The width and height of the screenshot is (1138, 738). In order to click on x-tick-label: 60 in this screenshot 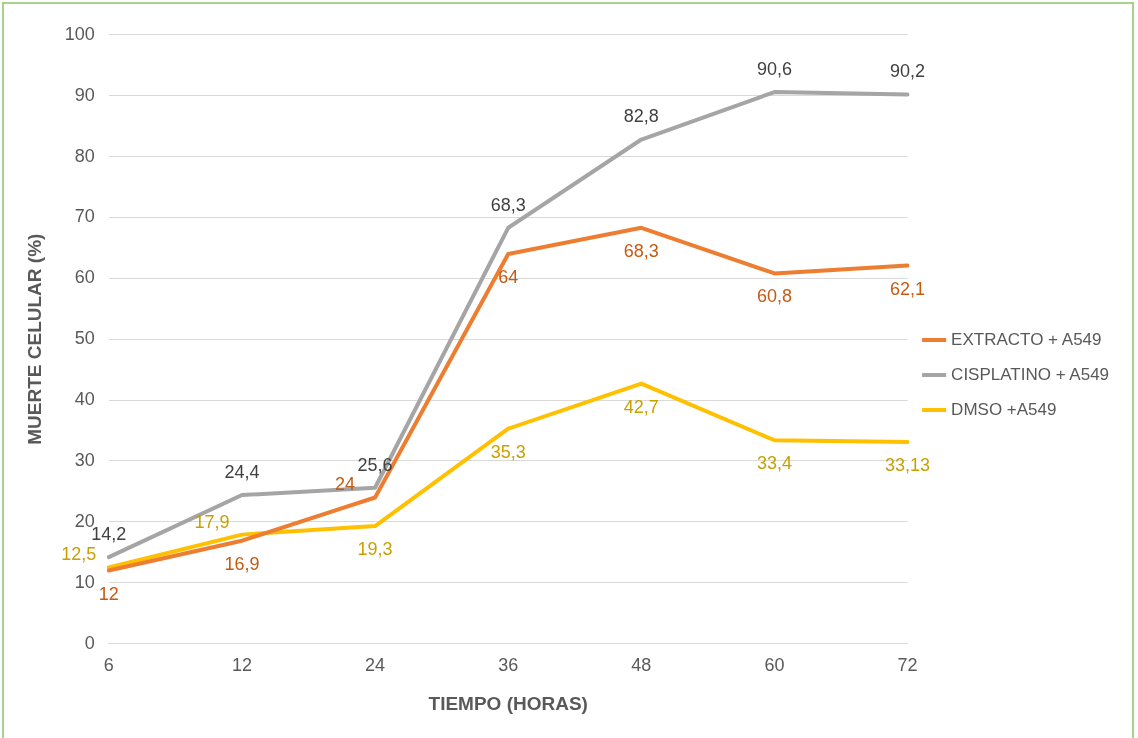, I will do `click(774, 665)`.